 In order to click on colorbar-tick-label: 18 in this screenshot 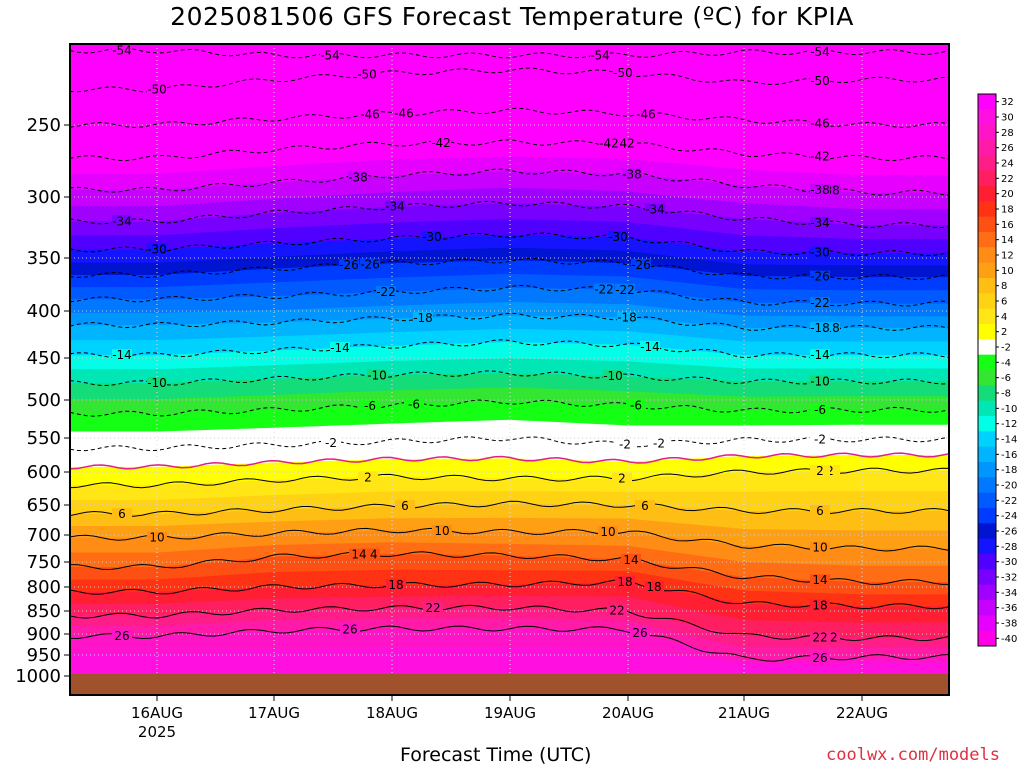, I will do `click(1007, 210)`.